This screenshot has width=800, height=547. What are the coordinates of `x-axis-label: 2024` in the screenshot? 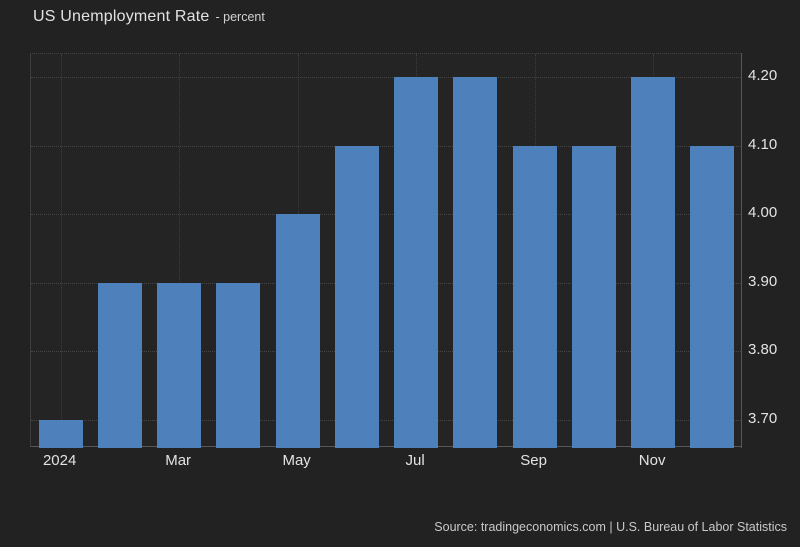 It's located at (59, 460).